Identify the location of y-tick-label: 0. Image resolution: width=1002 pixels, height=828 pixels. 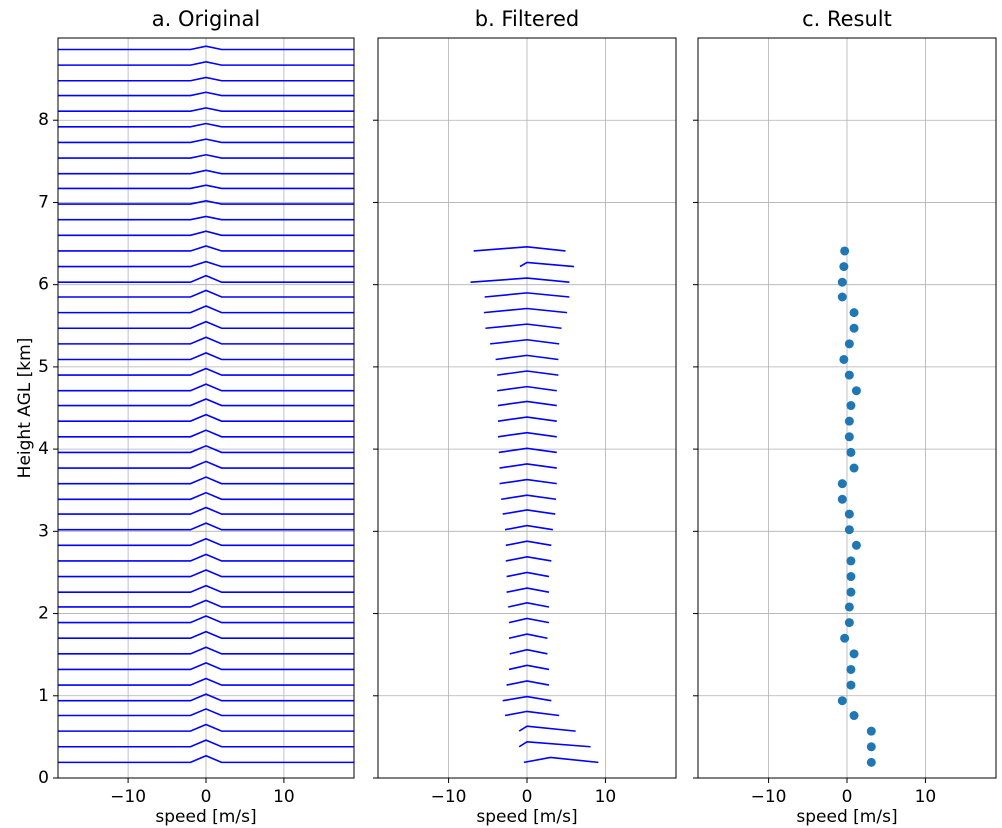
(43, 778).